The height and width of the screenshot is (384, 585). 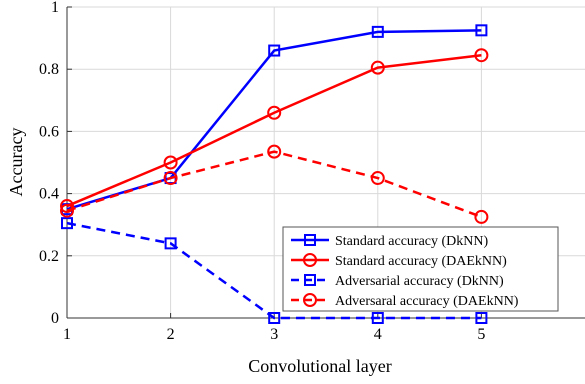 I want to click on y-axis-label: Accuracy, so click(x=16, y=162).